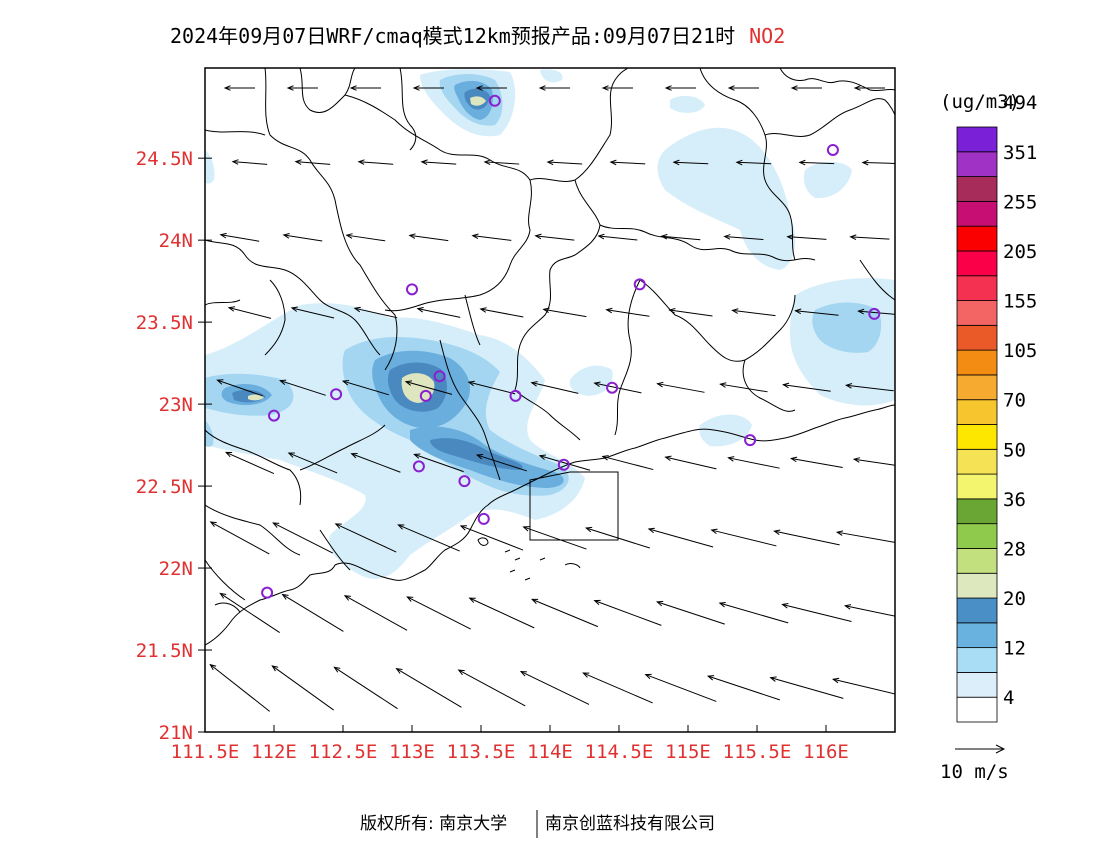  What do you see at coordinates (1020, 351) in the screenshot?
I see `colorbar-label: 105` at bounding box center [1020, 351].